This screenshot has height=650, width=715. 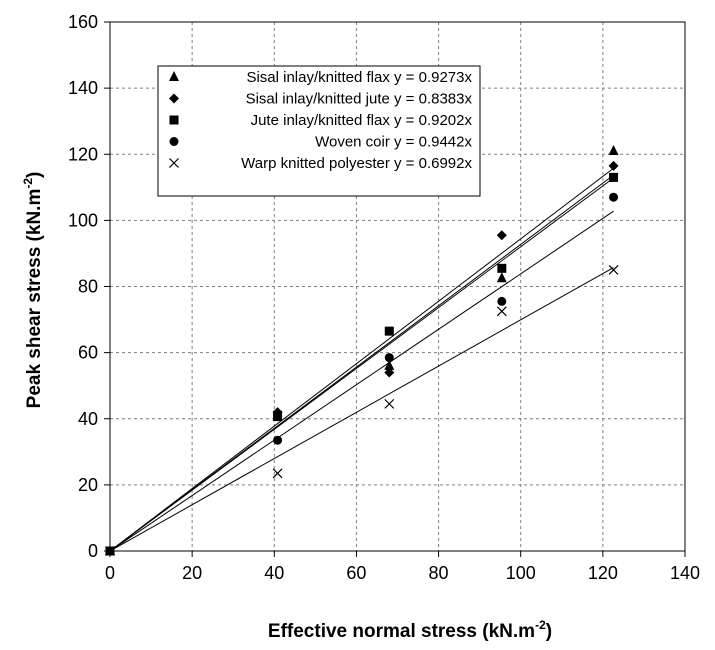 What do you see at coordinates (540, 625) in the screenshot?
I see `x-axis-title-sup: -2` at bounding box center [540, 625].